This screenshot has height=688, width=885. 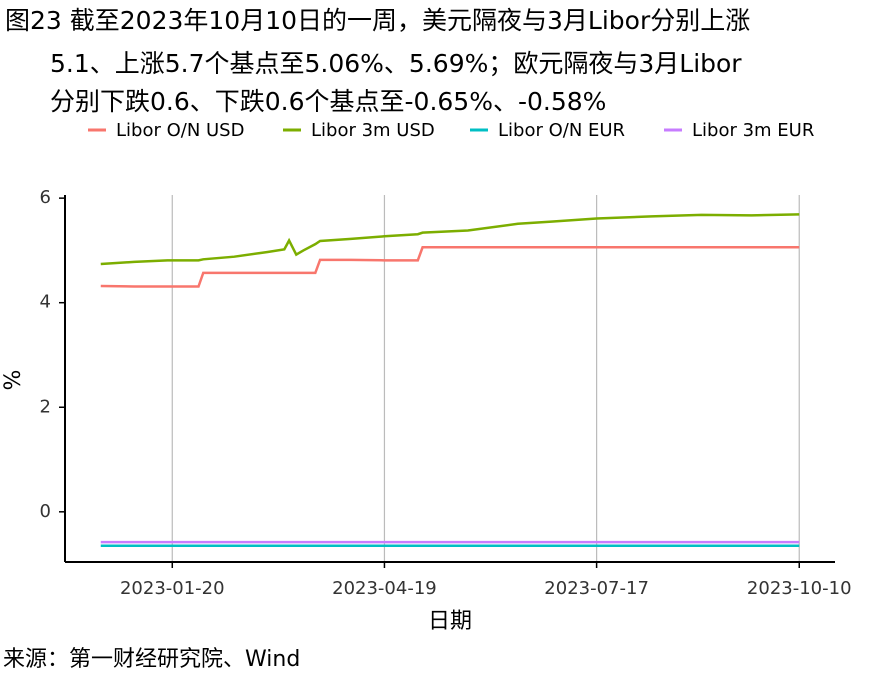 I want to click on source: 来源：第一财经研究院、Wind, so click(x=151, y=659).